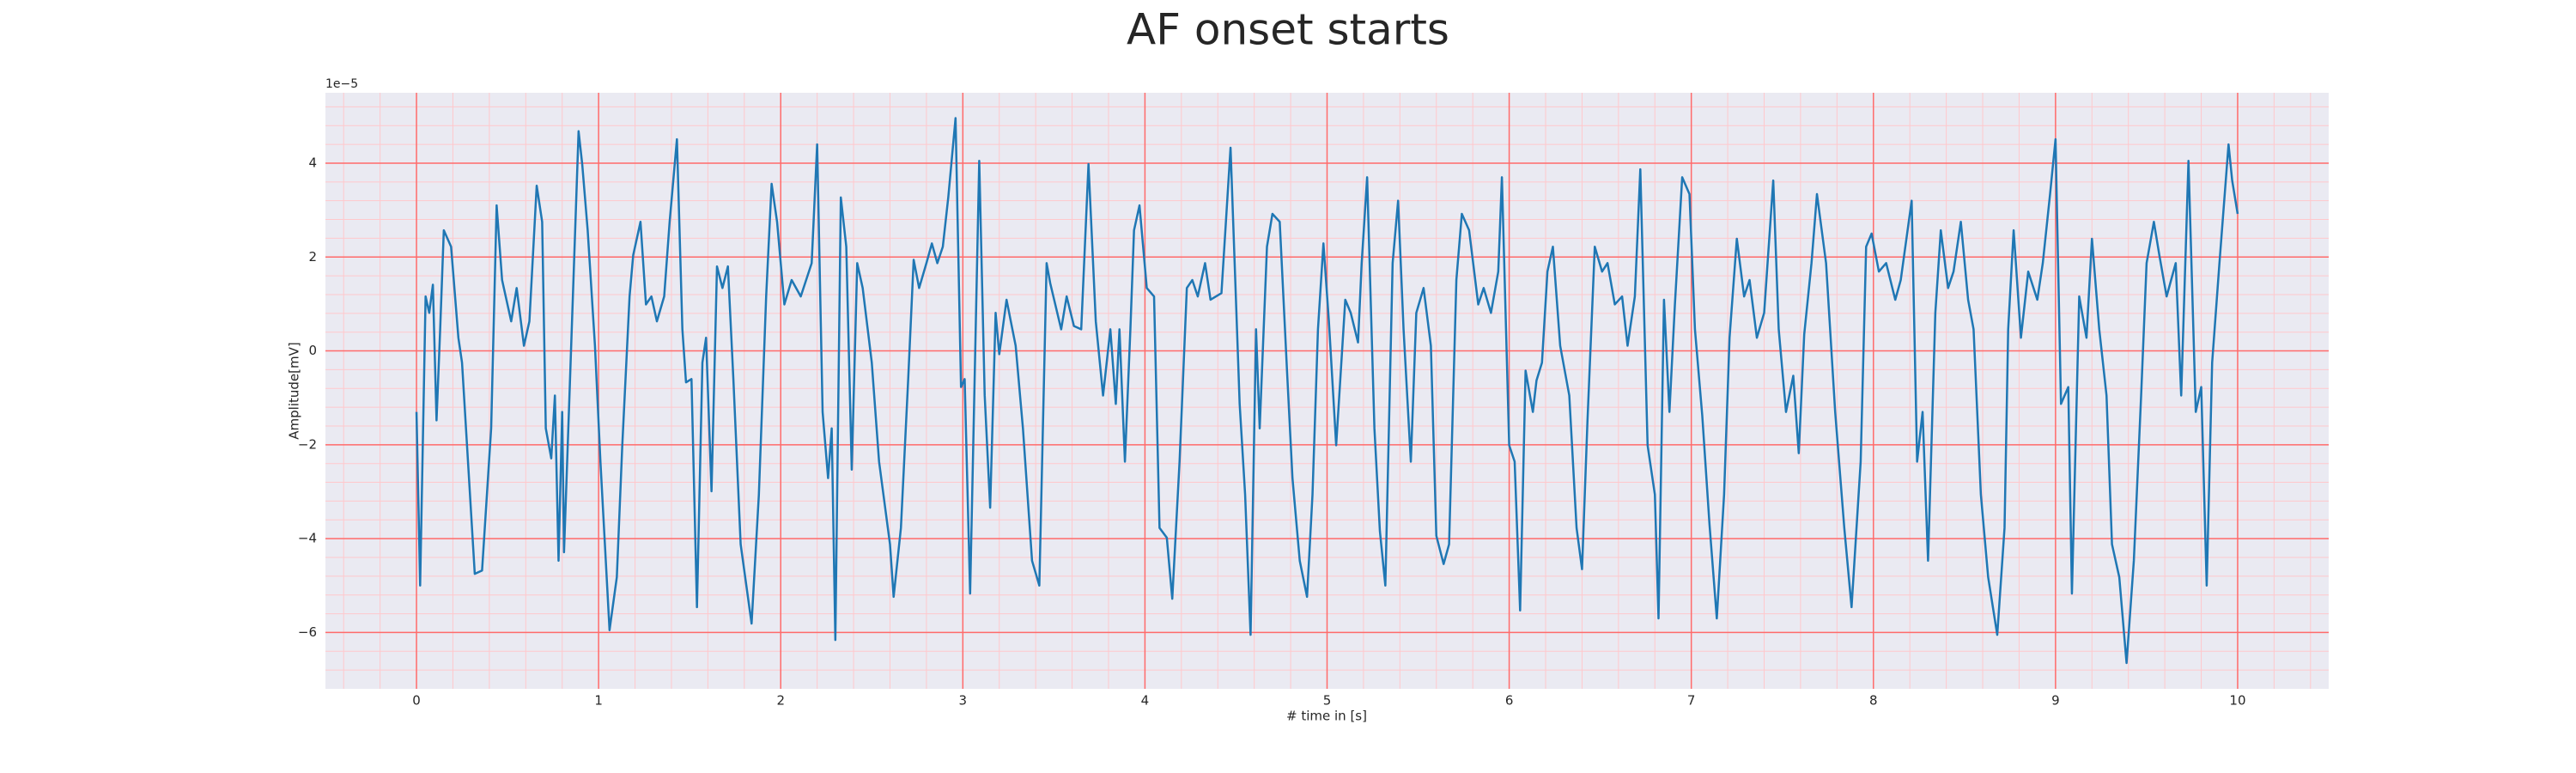  What do you see at coordinates (1510, 701) in the screenshot?
I see `x-tick-label: 6` at bounding box center [1510, 701].